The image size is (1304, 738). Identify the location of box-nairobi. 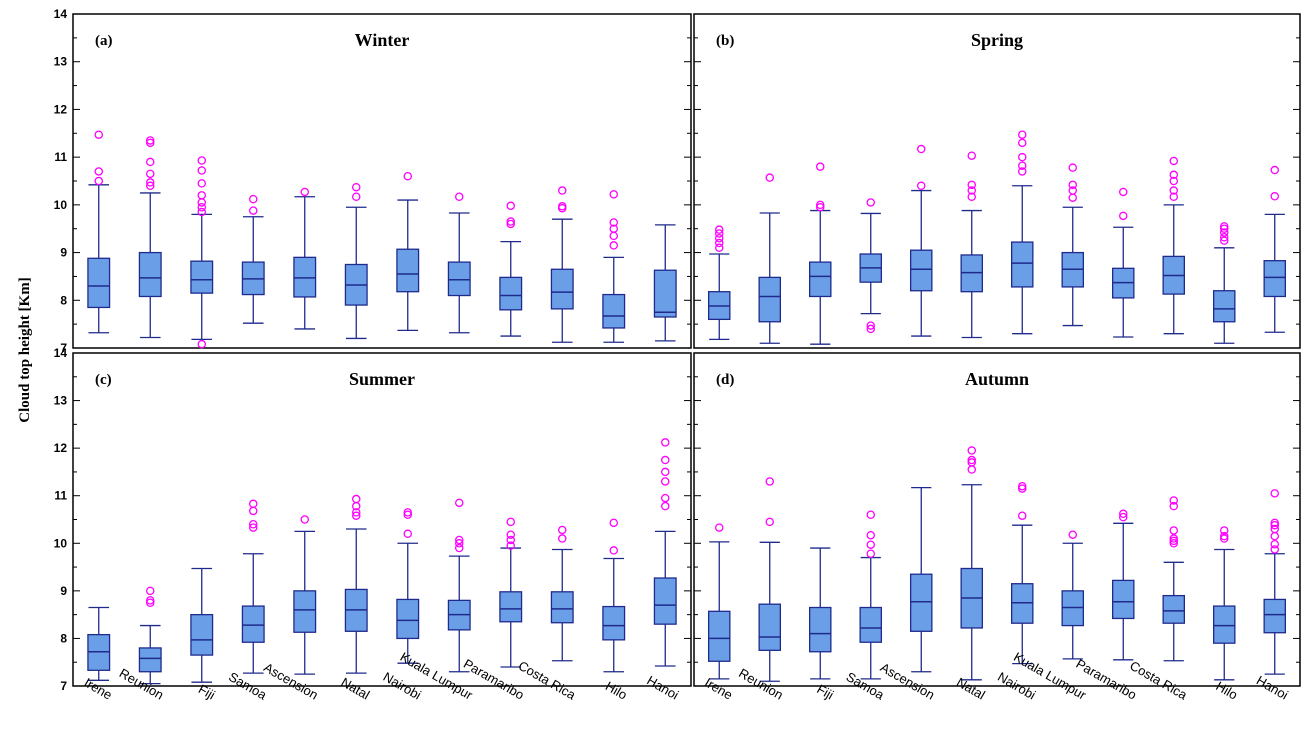
(408, 251).